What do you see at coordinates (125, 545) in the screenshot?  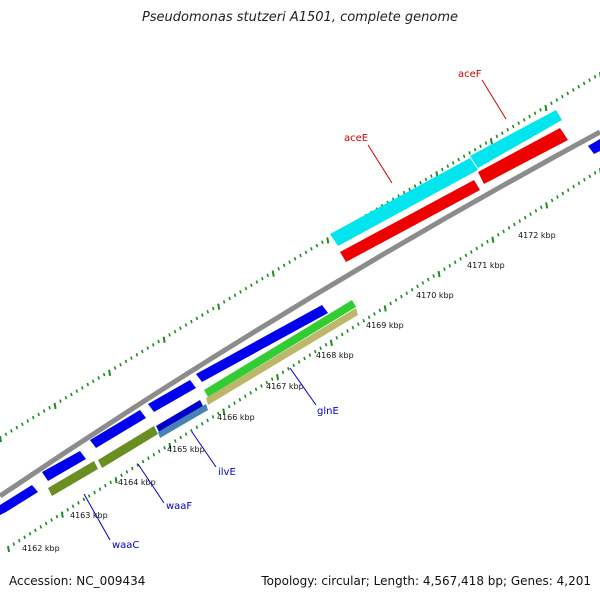 I see `gene-label-waaC: waaC` at bounding box center [125, 545].